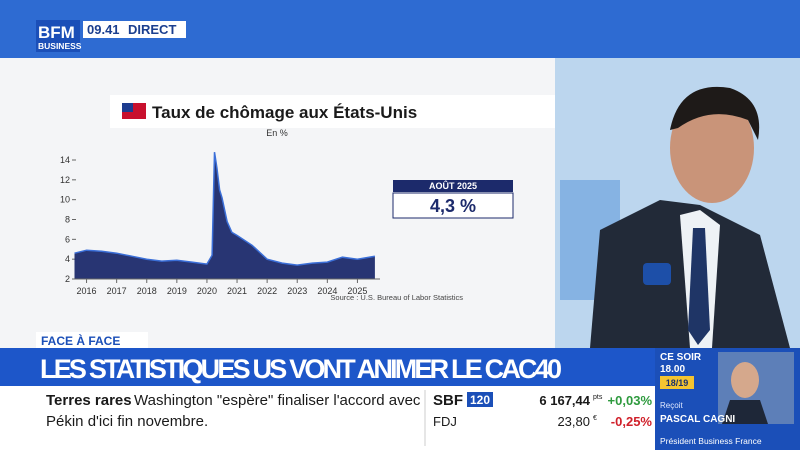 Image resolution: width=800 pixels, height=450 pixels. I want to click on line, so click(225, 208).